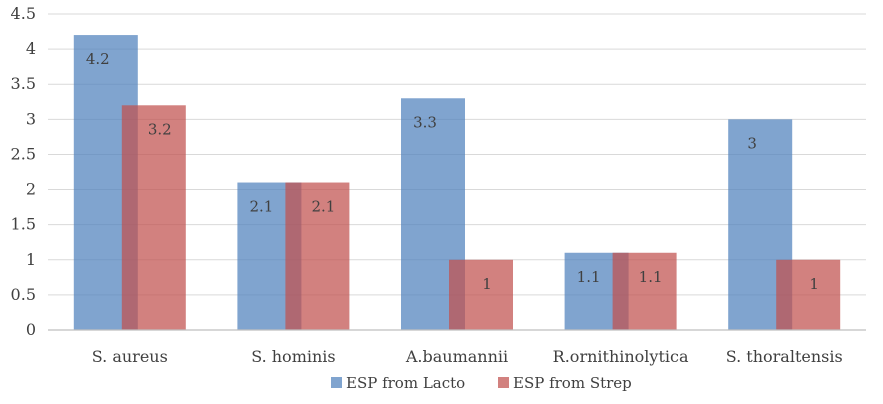  I want to click on y-tick-label: 1, so click(31, 259).